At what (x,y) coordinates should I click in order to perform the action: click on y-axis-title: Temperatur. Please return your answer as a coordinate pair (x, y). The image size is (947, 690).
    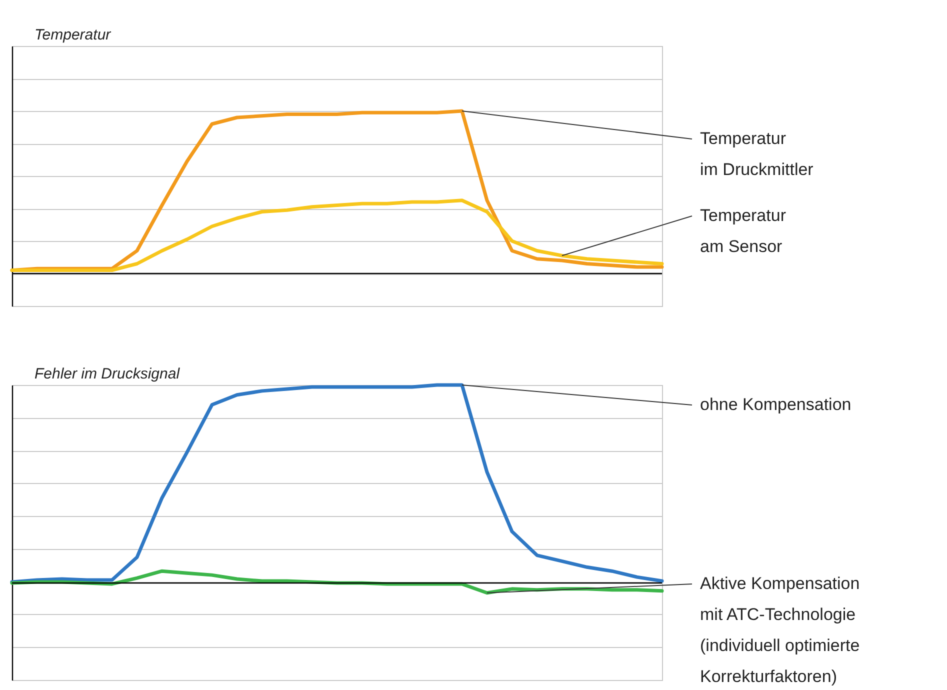
    Looking at the image, I should click on (73, 35).